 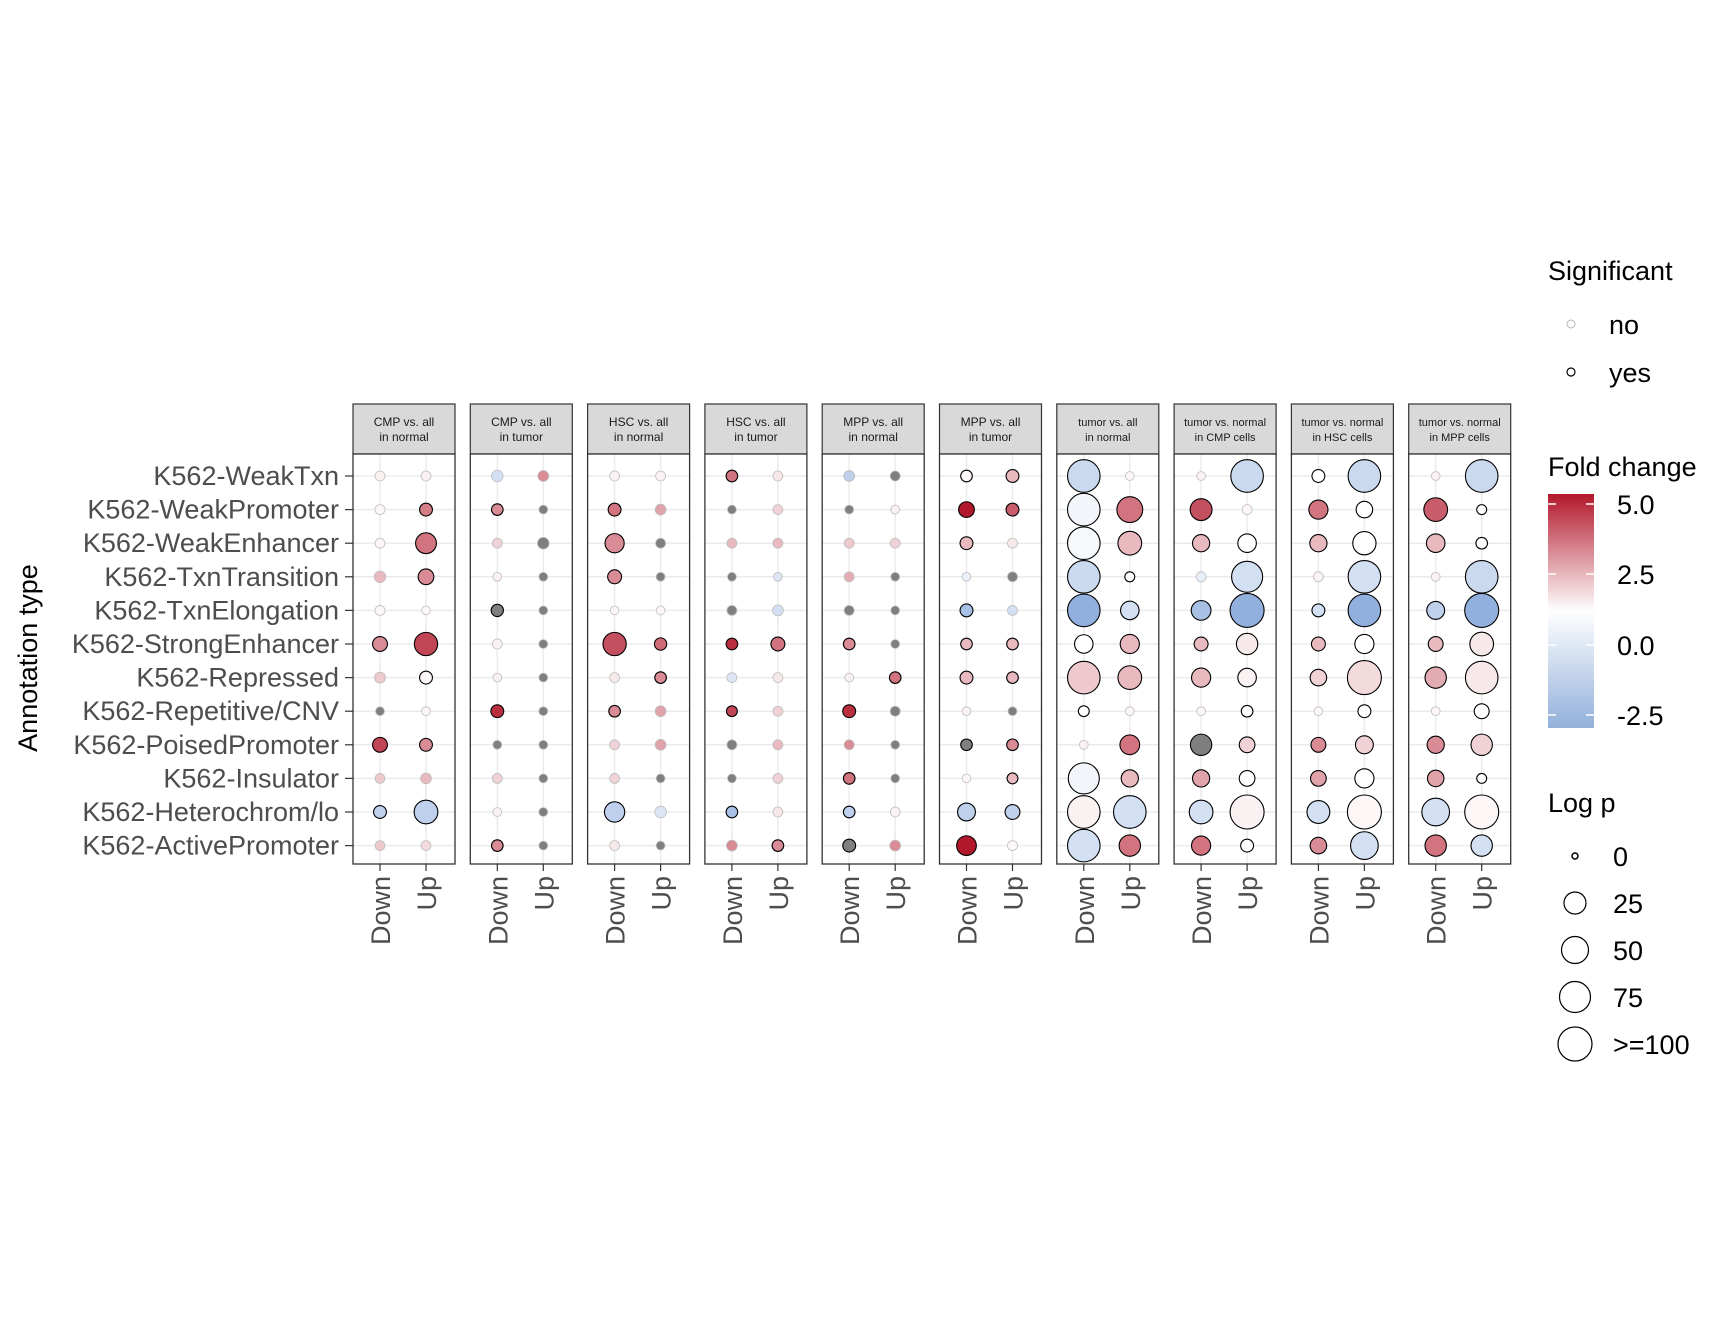 I want to click on facet-title: tumor vs. all, so click(x=1107, y=423).